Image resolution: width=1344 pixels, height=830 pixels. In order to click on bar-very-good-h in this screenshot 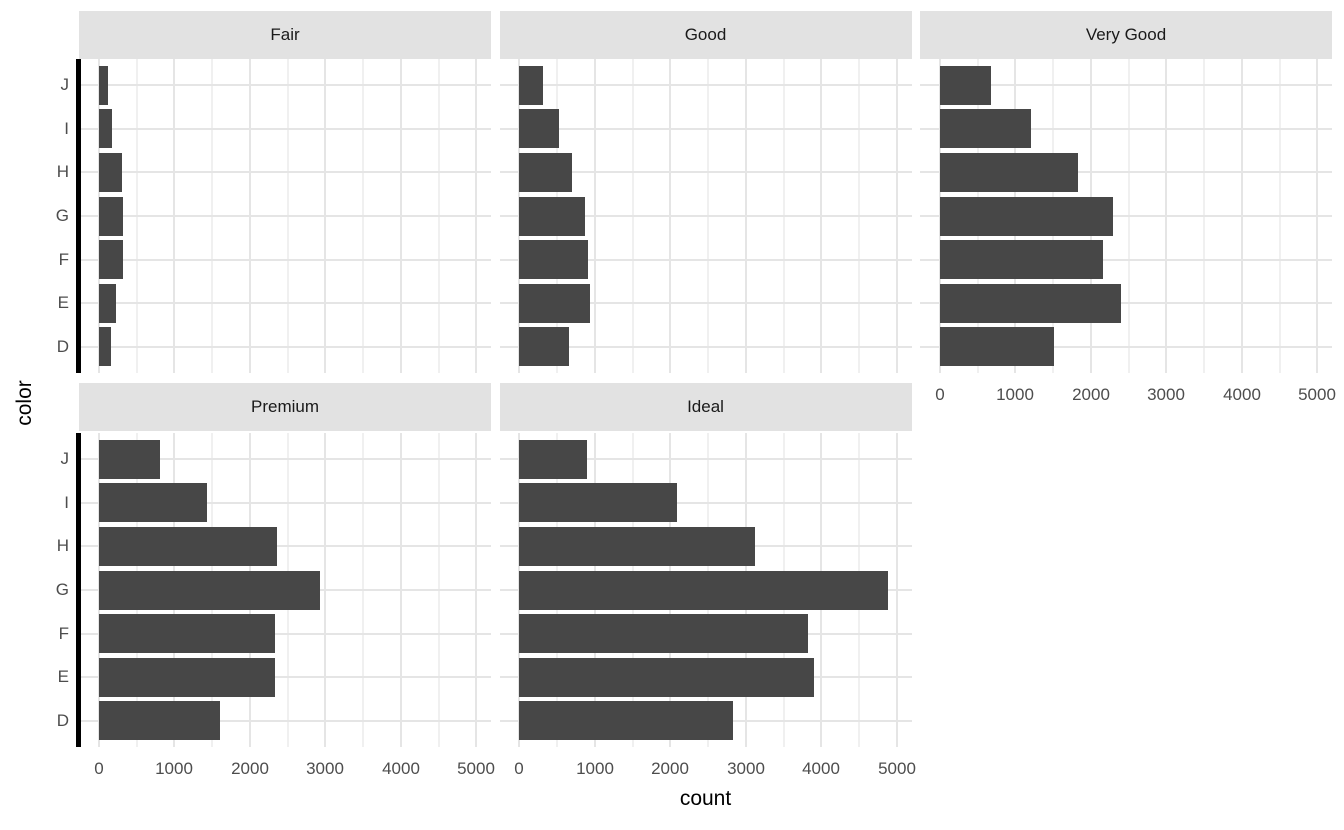, I will do `click(1008, 172)`.